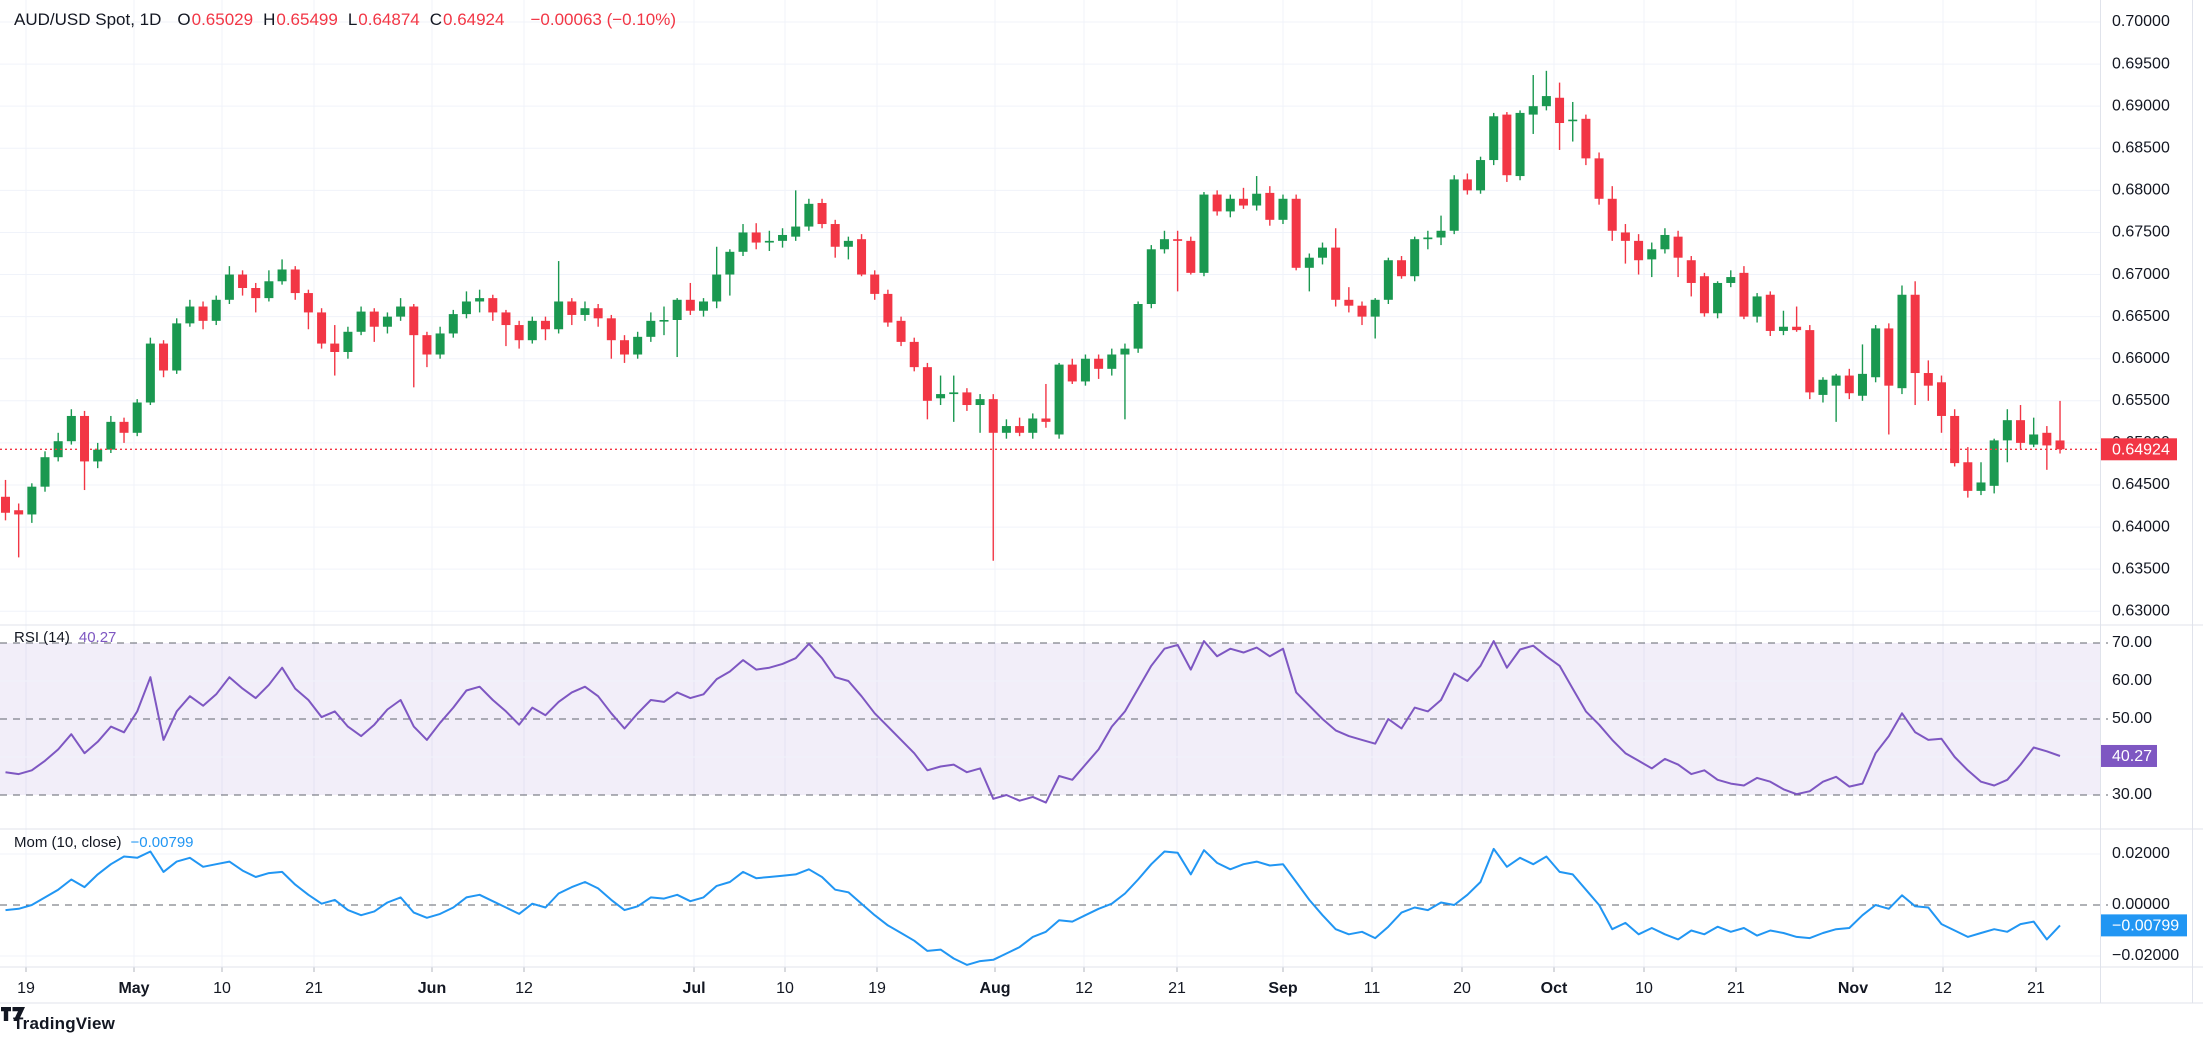  Describe the element at coordinates (2141, 105) in the screenshot. I see `price-tick-label: 0.69000` at that location.